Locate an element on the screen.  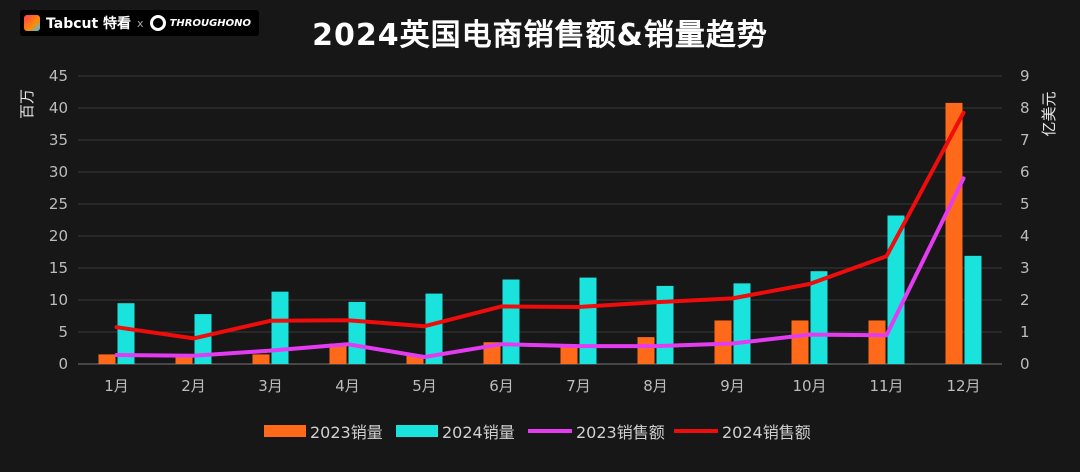
legend-label: 2024销量 is located at coordinates (478, 432).